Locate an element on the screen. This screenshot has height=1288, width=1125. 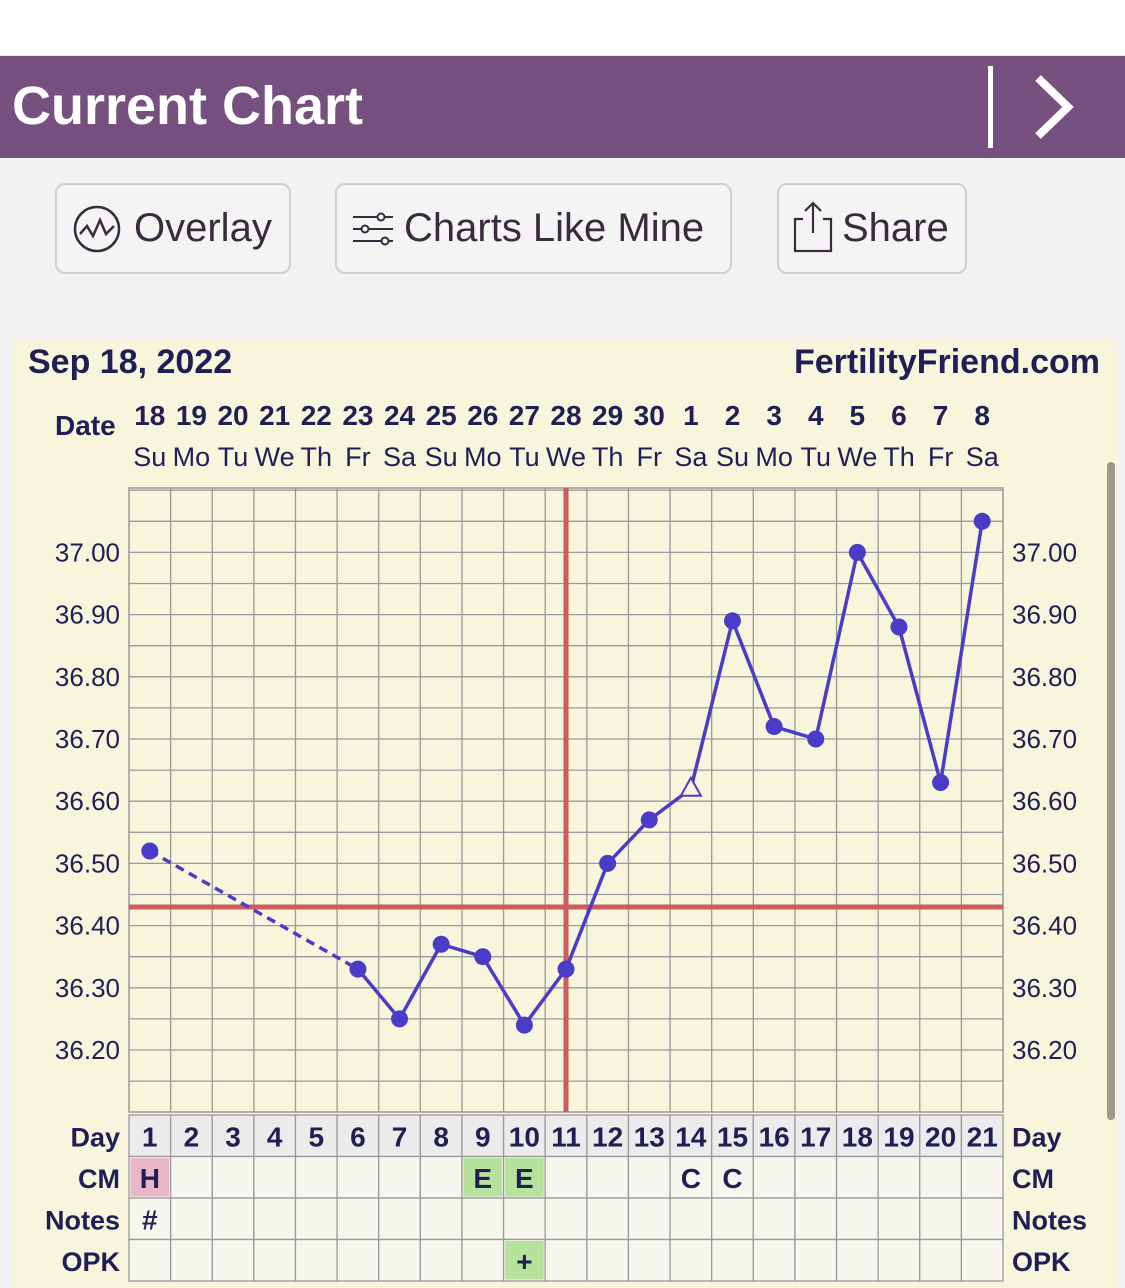
date-label: 24 is located at coordinates (400, 415).